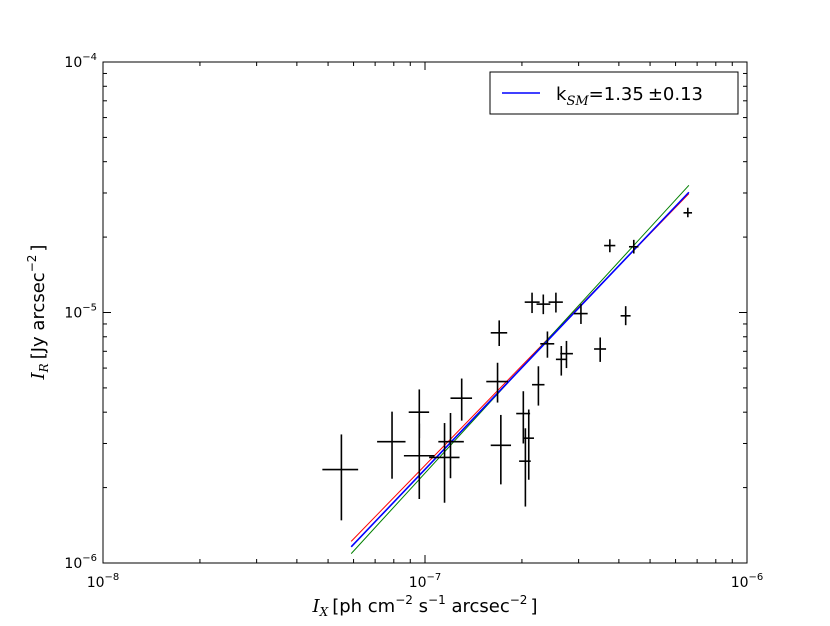  Describe the element at coordinates (80, 562) in the screenshot. I see `y-tick-label: 10⁻⁶` at that location.